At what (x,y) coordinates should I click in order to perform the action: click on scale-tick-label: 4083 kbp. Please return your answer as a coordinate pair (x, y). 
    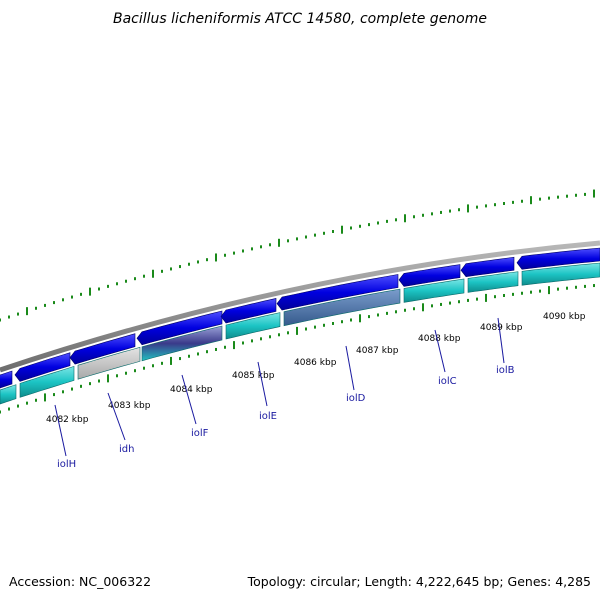
    Looking at the image, I should click on (129, 406).